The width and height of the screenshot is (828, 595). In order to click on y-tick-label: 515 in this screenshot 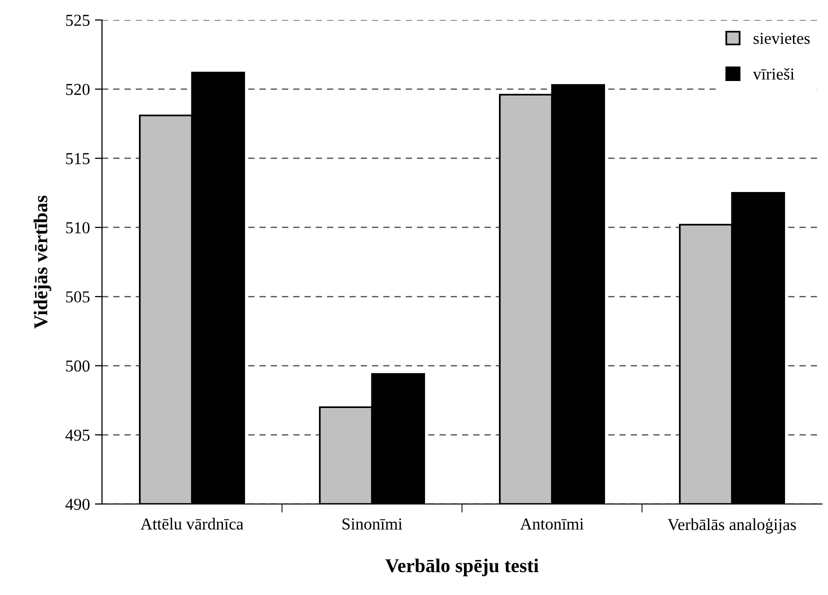, I will do `click(78, 158)`.